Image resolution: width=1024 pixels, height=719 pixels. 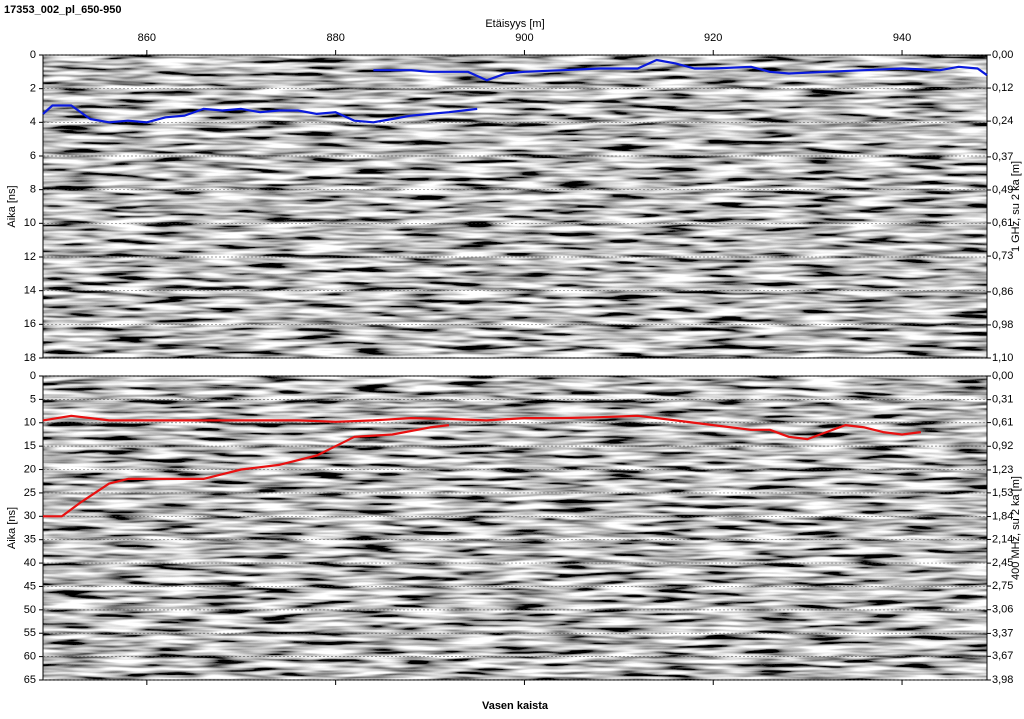 I want to click on y2-tick-label: 1,84, so click(x=1002, y=516).